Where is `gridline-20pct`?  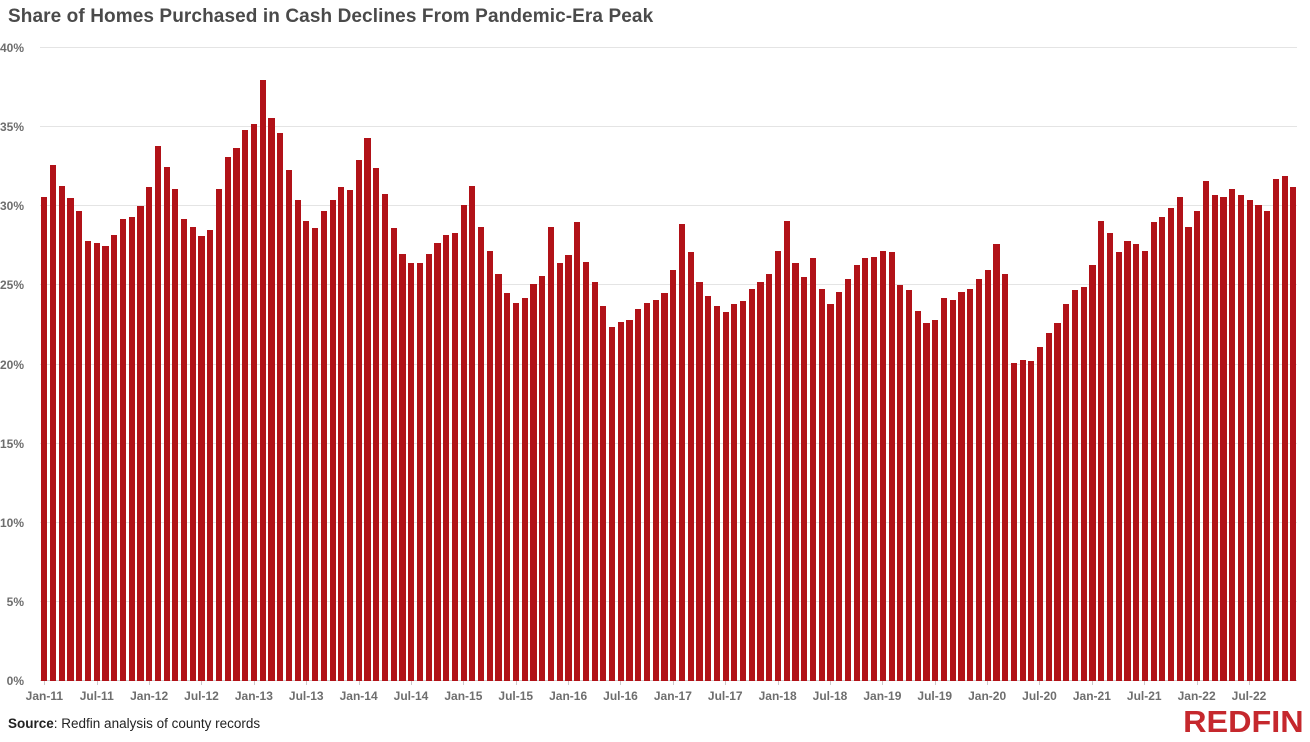 gridline-20pct is located at coordinates (668, 364).